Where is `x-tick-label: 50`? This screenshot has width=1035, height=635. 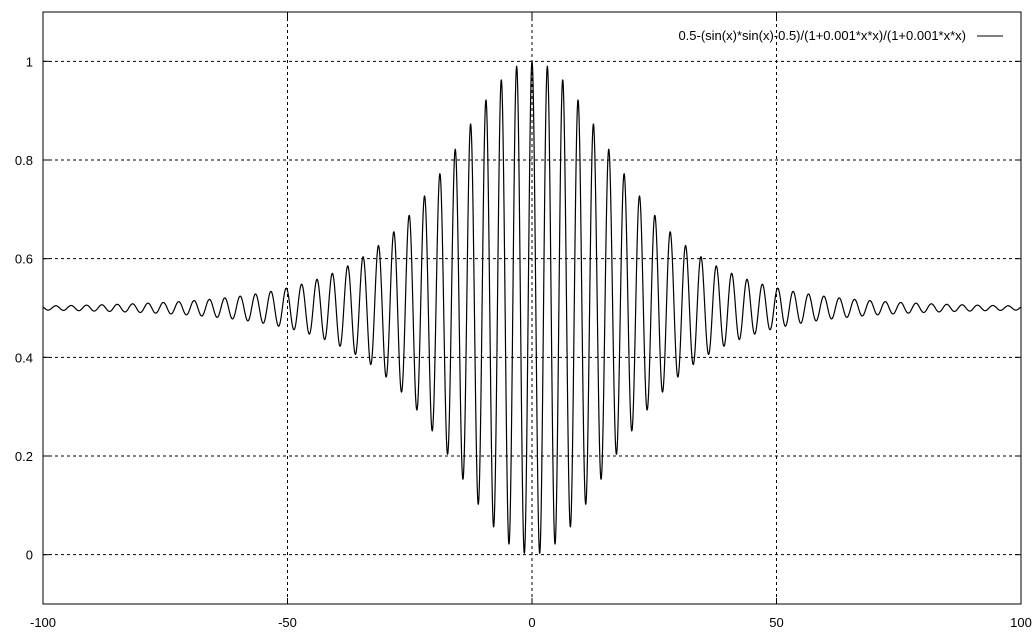
x-tick-label: 50 is located at coordinates (776, 622).